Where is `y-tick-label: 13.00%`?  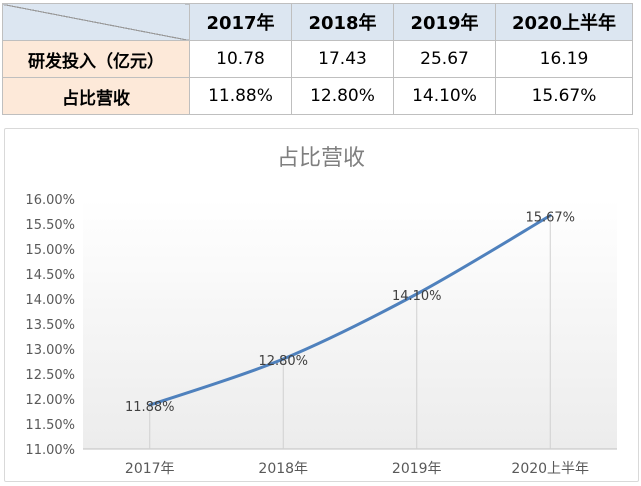
y-tick-label: 13.00% is located at coordinates (50, 350).